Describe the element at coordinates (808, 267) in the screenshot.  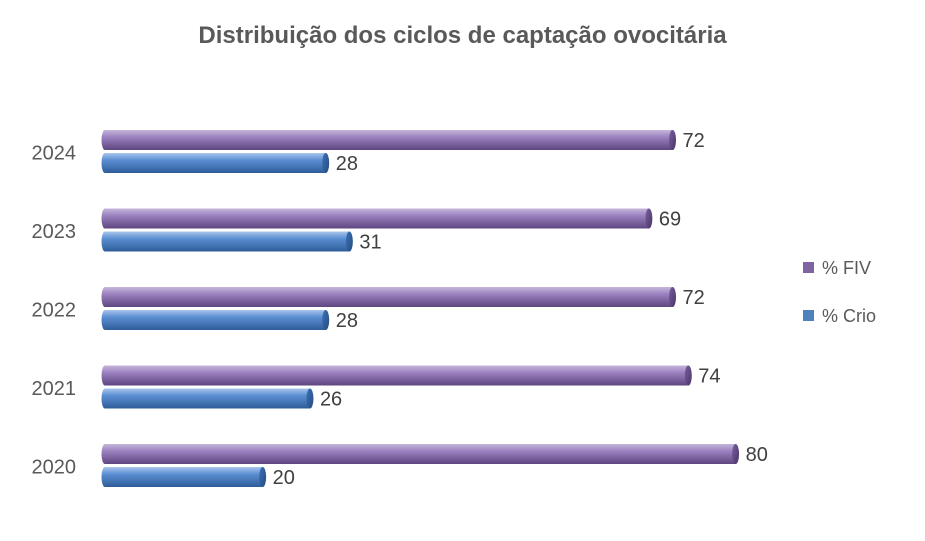
I see `legend-swatch-fiv` at that location.